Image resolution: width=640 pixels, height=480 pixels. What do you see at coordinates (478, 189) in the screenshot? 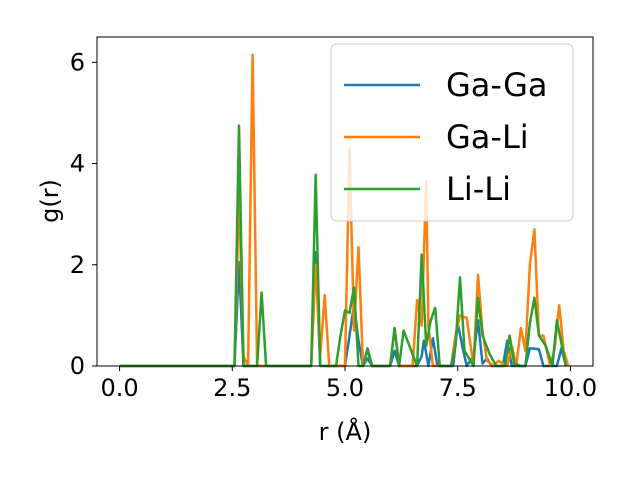
I see `legend-label-li-li: Li-Li` at bounding box center [478, 189].